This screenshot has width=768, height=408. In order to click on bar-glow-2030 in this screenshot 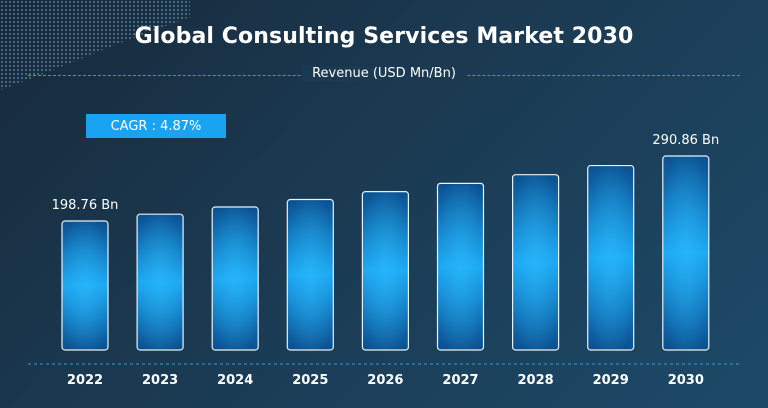, I will do `click(685, 253)`.